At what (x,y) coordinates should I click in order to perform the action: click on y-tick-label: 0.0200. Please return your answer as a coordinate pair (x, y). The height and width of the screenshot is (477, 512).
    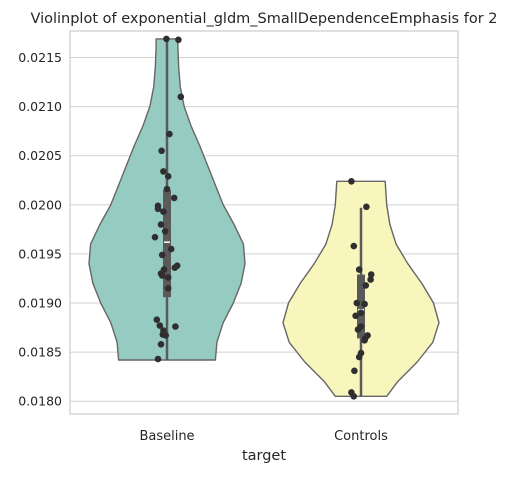
    Looking at the image, I should click on (40, 204).